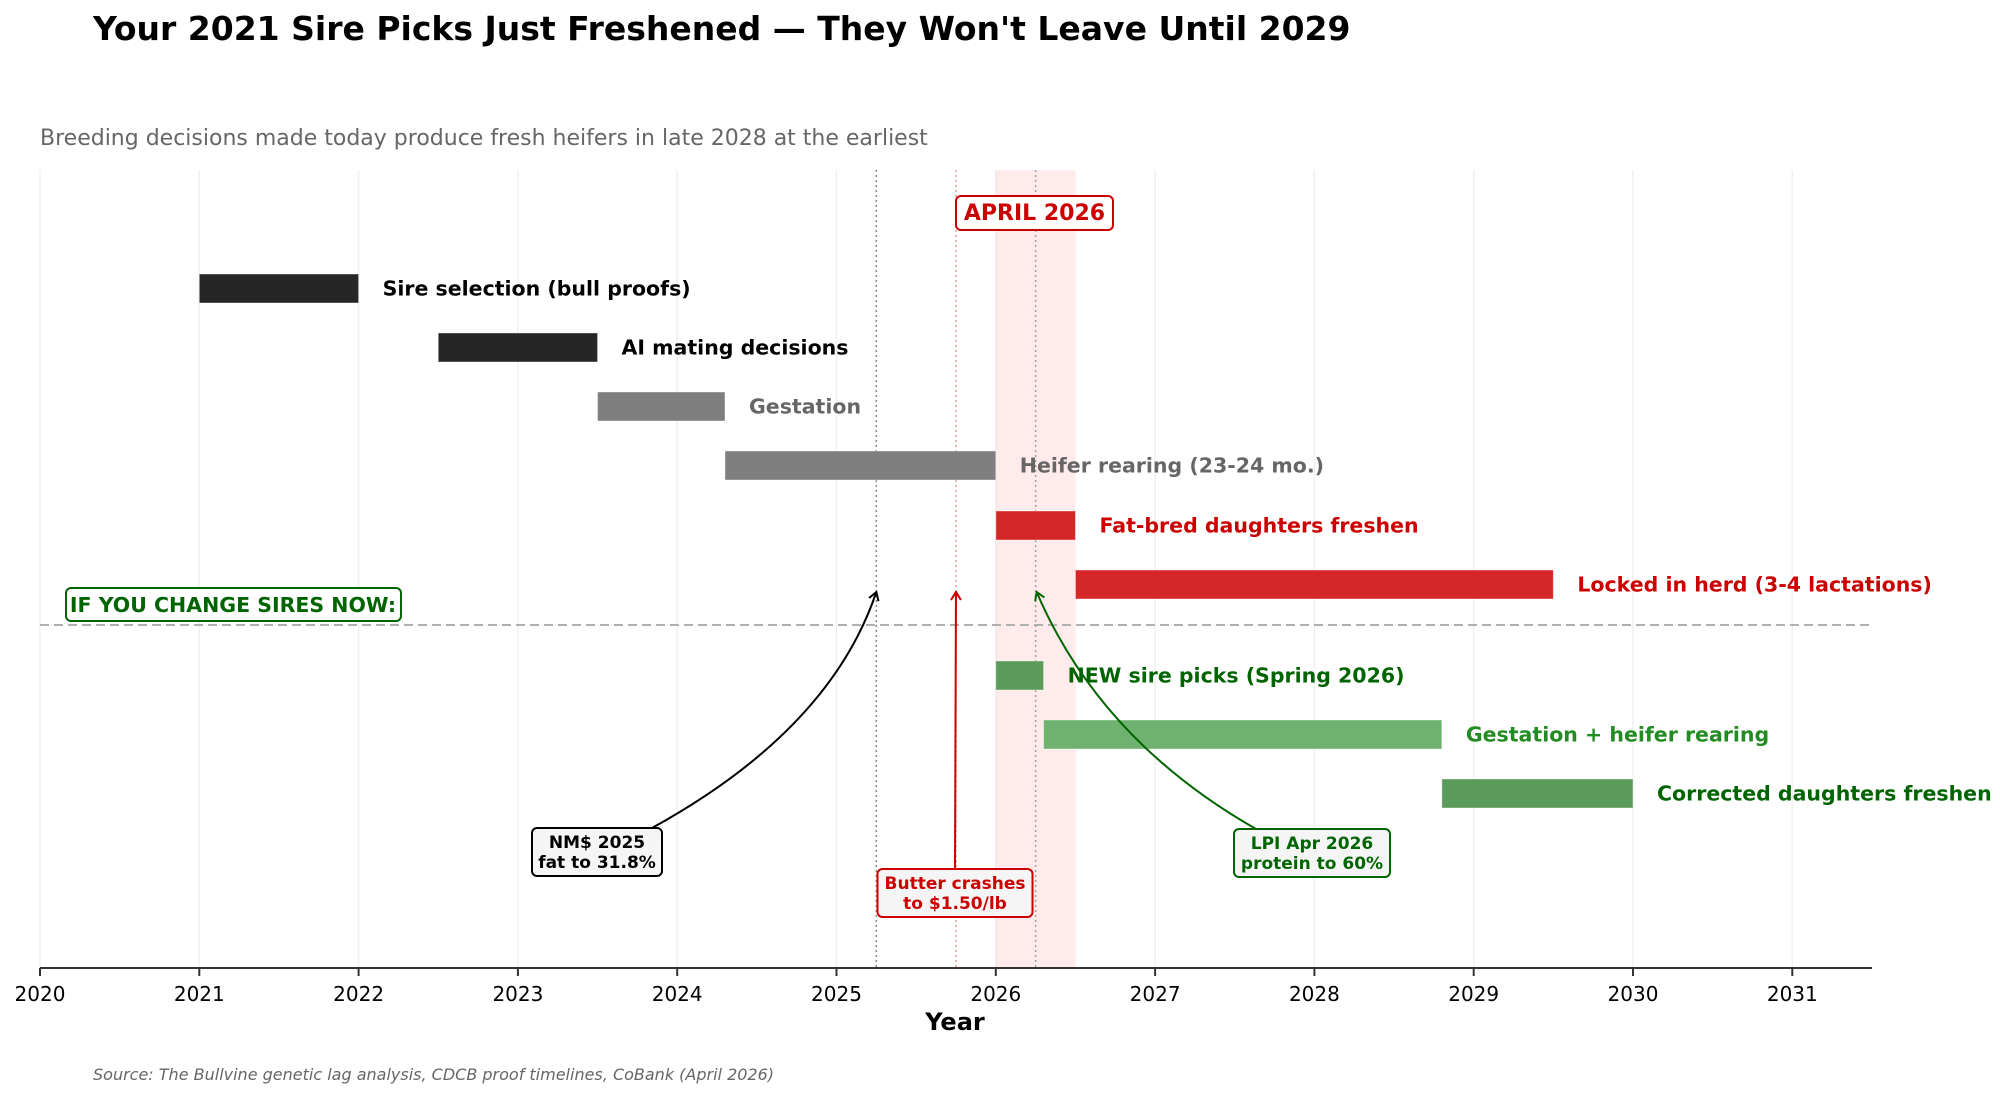  I want to click on highlight-band, so click(1035, 569).